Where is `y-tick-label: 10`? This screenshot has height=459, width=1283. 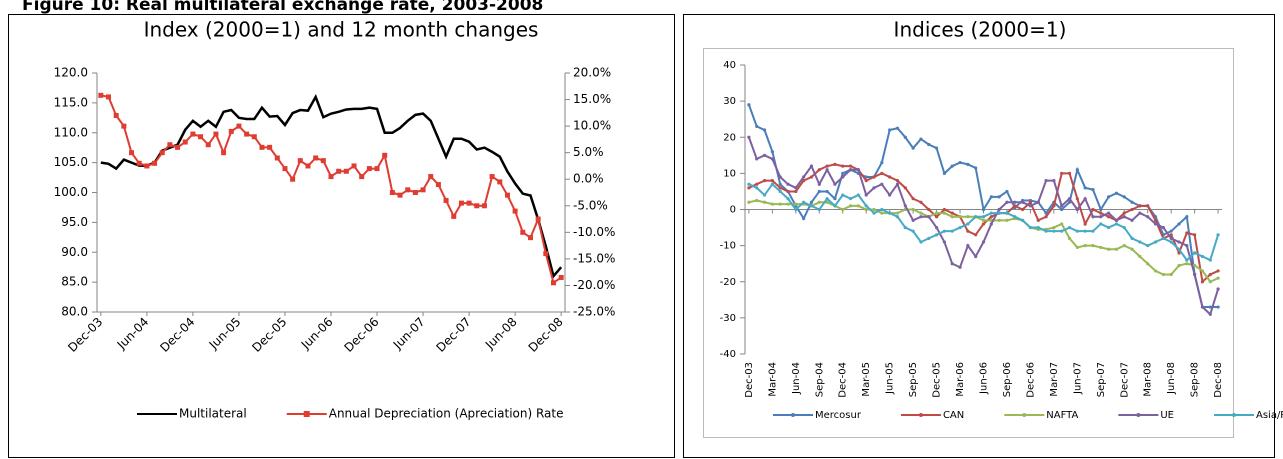 y-tick-label: 10 is located at coordinates (729, 173).